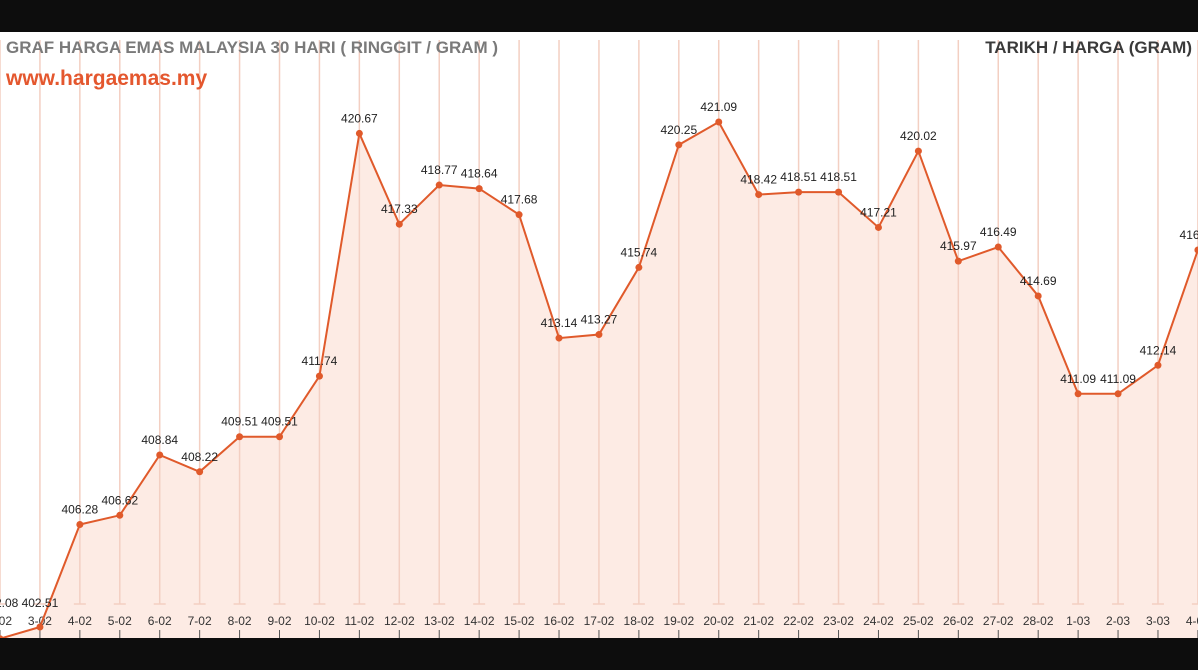 The image size is (1198, 670). Describe the element at coordinates (998, 621) in the screenshot. I see `x-tick-label: 27-02` at that location.